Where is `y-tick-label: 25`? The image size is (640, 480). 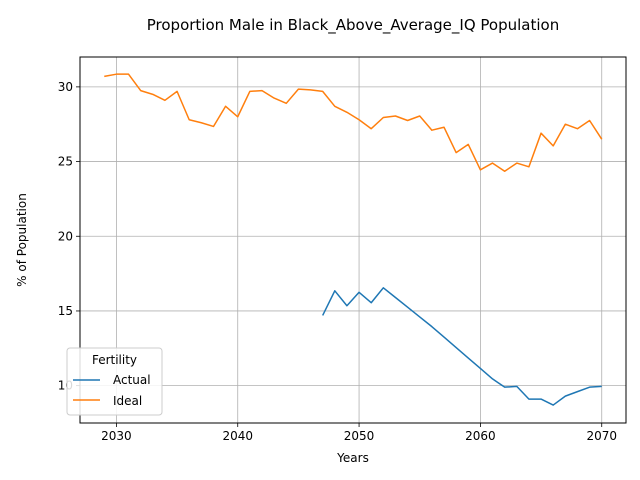 y-tick-label: 25 is located at coordinates (65, 162).